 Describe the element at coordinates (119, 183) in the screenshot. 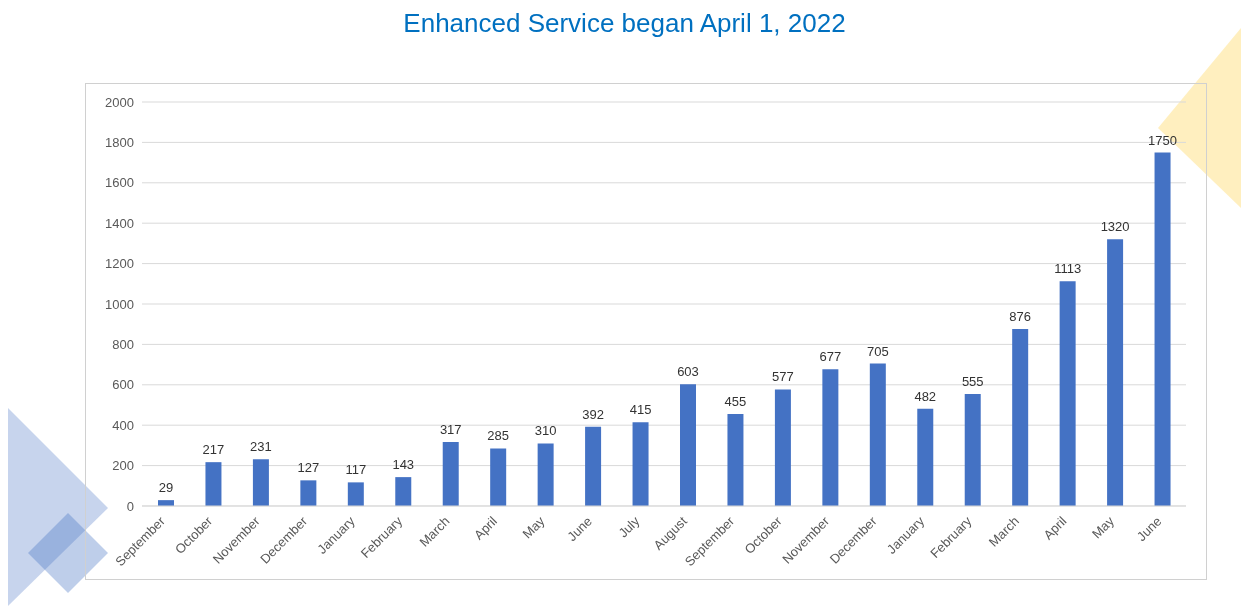

I see `y-tick-label: 1600` at that location.